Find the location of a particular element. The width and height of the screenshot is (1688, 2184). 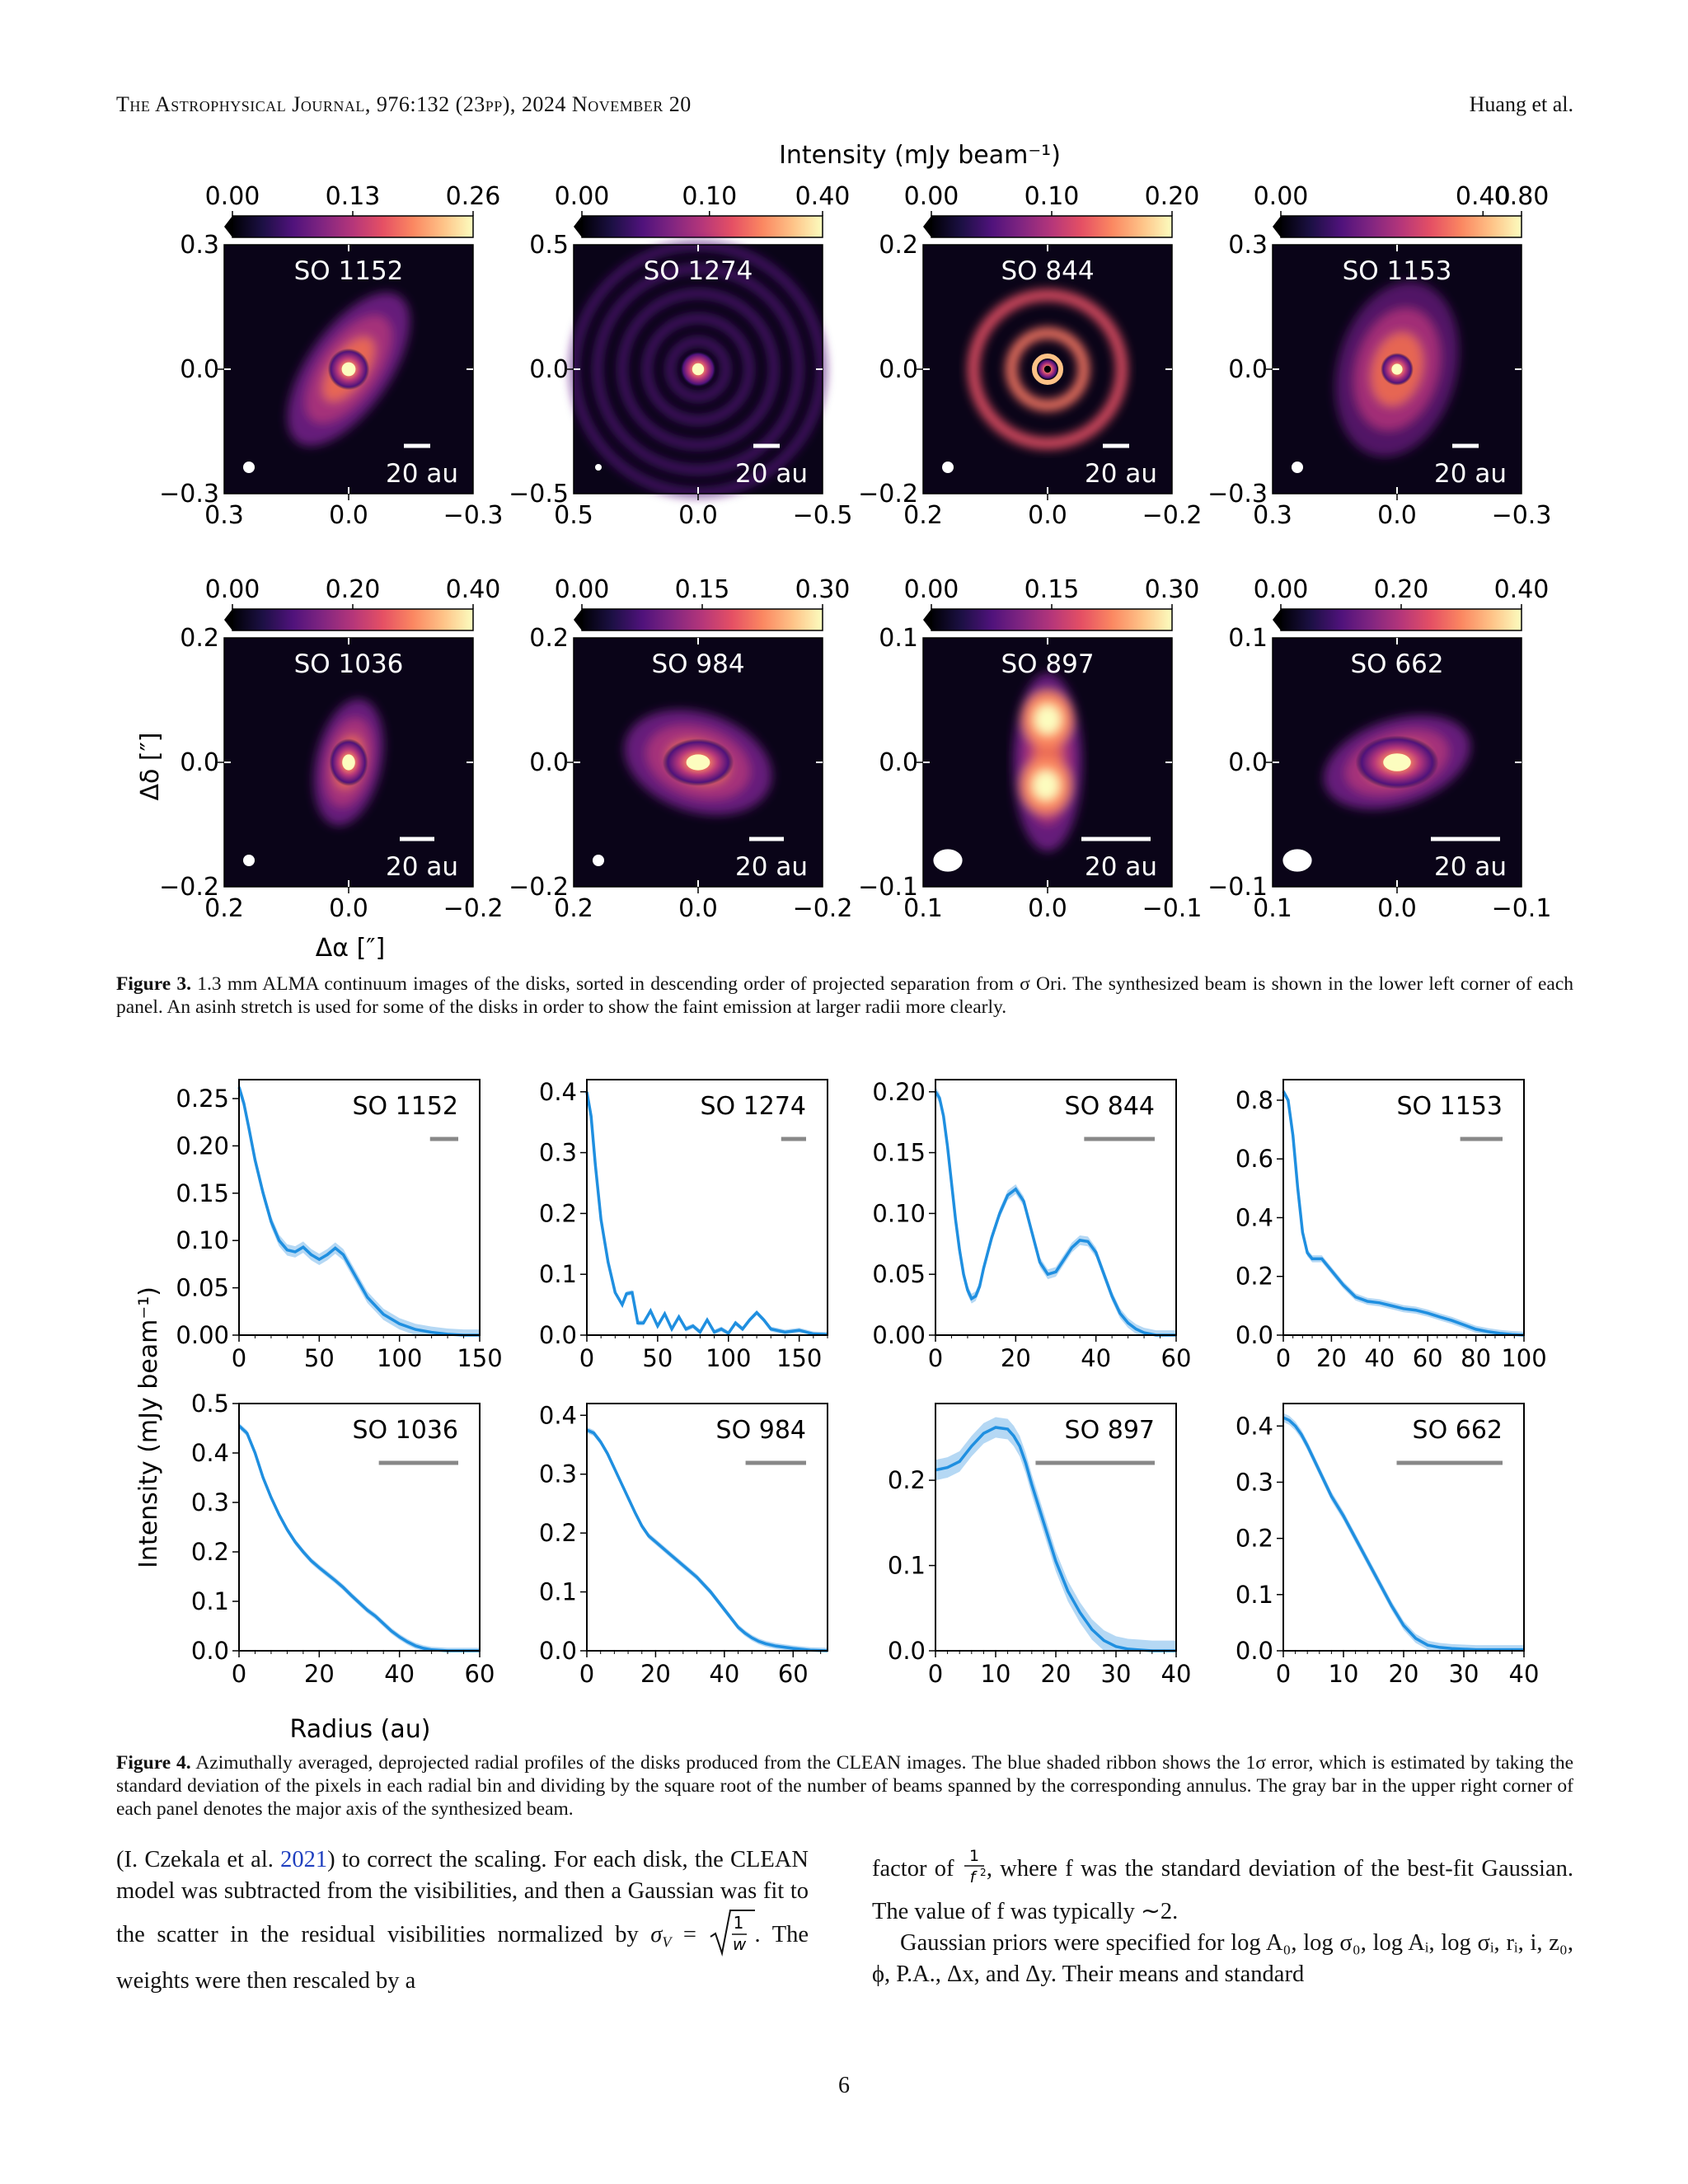

x-tick-label: 0.5 is located at coordinates (573, 515).